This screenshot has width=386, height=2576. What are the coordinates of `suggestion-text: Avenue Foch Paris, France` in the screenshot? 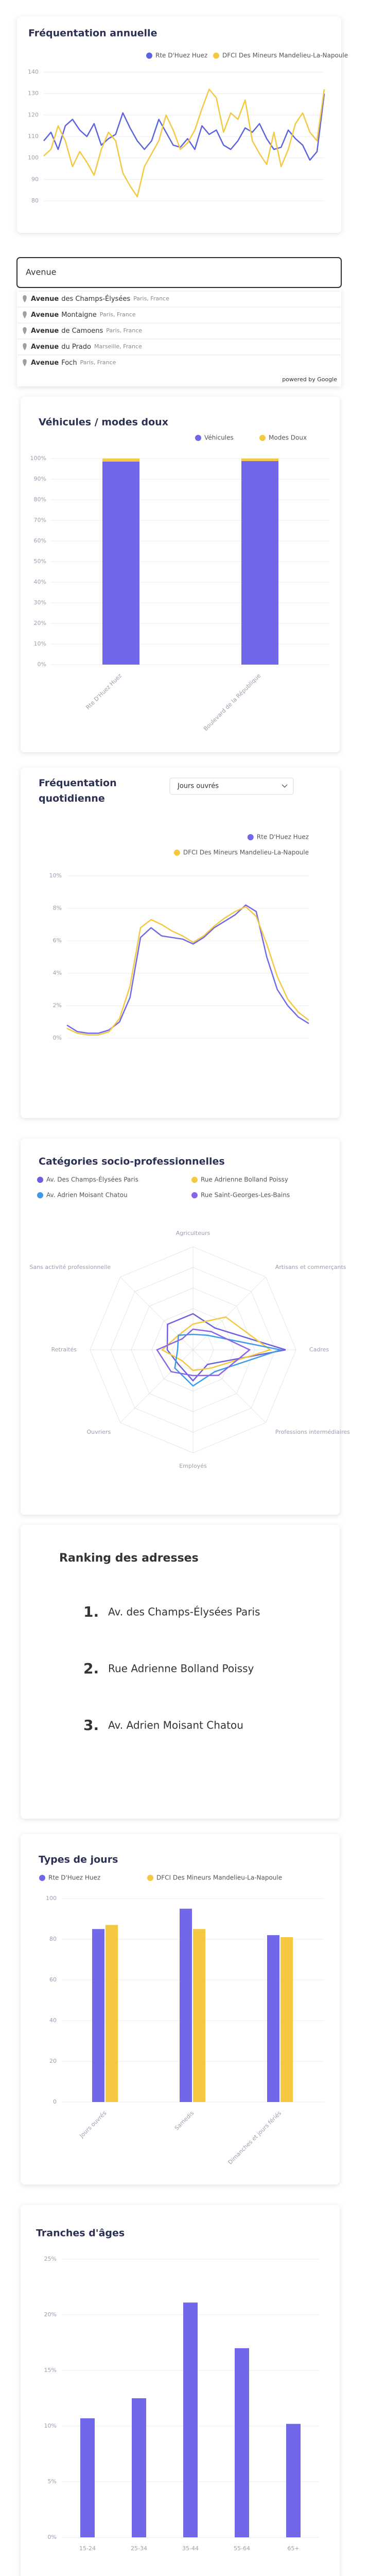 It's located at (74, 363).